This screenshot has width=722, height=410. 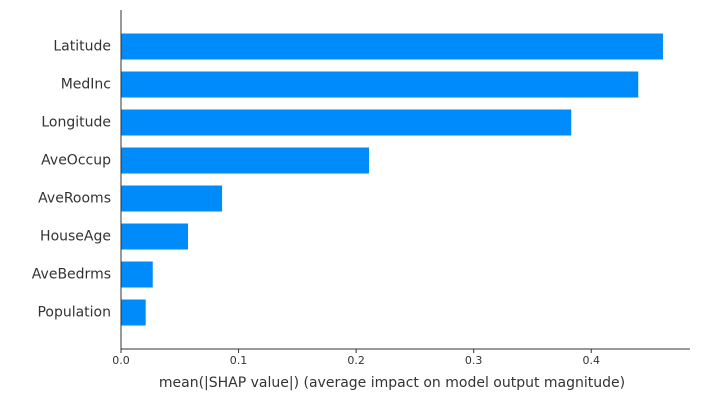 What do you see at coordinates (380, 84) in the screenshot?
I see `bar-medinc` at bounding box center [380, 84].